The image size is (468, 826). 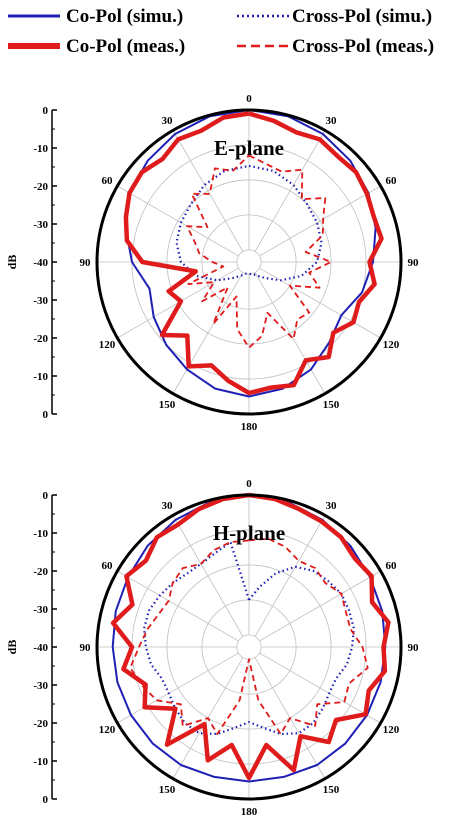 What do you see at coordinates (12, 262) in the screenshot?
I see `e-plane-y-axis-label: dB` at bounding box center [12, 262].